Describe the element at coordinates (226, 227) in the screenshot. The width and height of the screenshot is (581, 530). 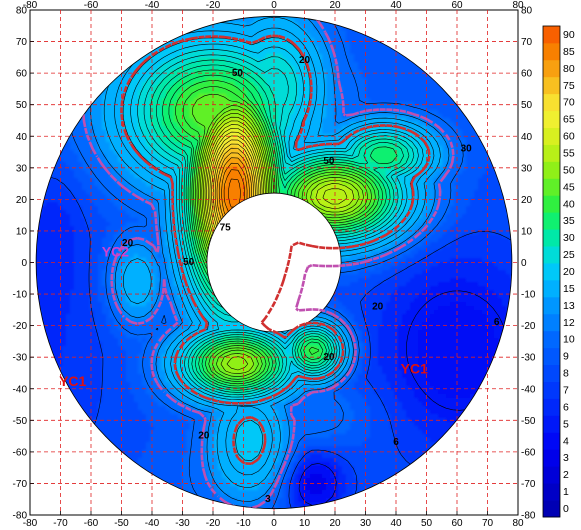
I see `contour-label: 75` at that location.